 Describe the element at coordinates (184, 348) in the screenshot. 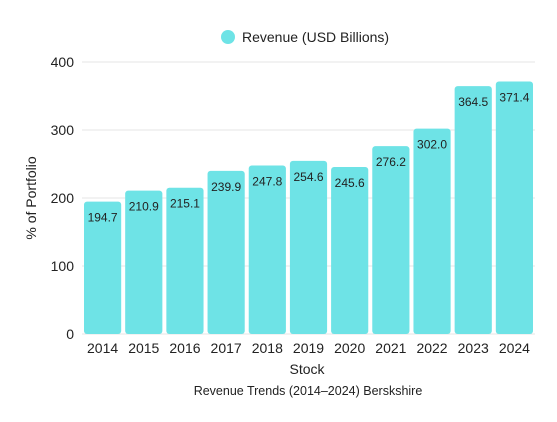

I see `x-tick-label: 2016` at that location.